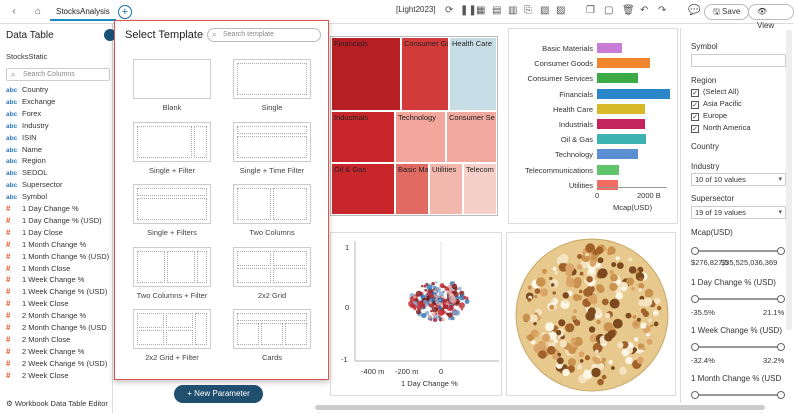 Image resolution: width=794 pixels, height=413 pixels. What do you see at coordinates (513, 10) in the screenshot?
I see `table-icon: ▥` at bounding box center [513, 10].